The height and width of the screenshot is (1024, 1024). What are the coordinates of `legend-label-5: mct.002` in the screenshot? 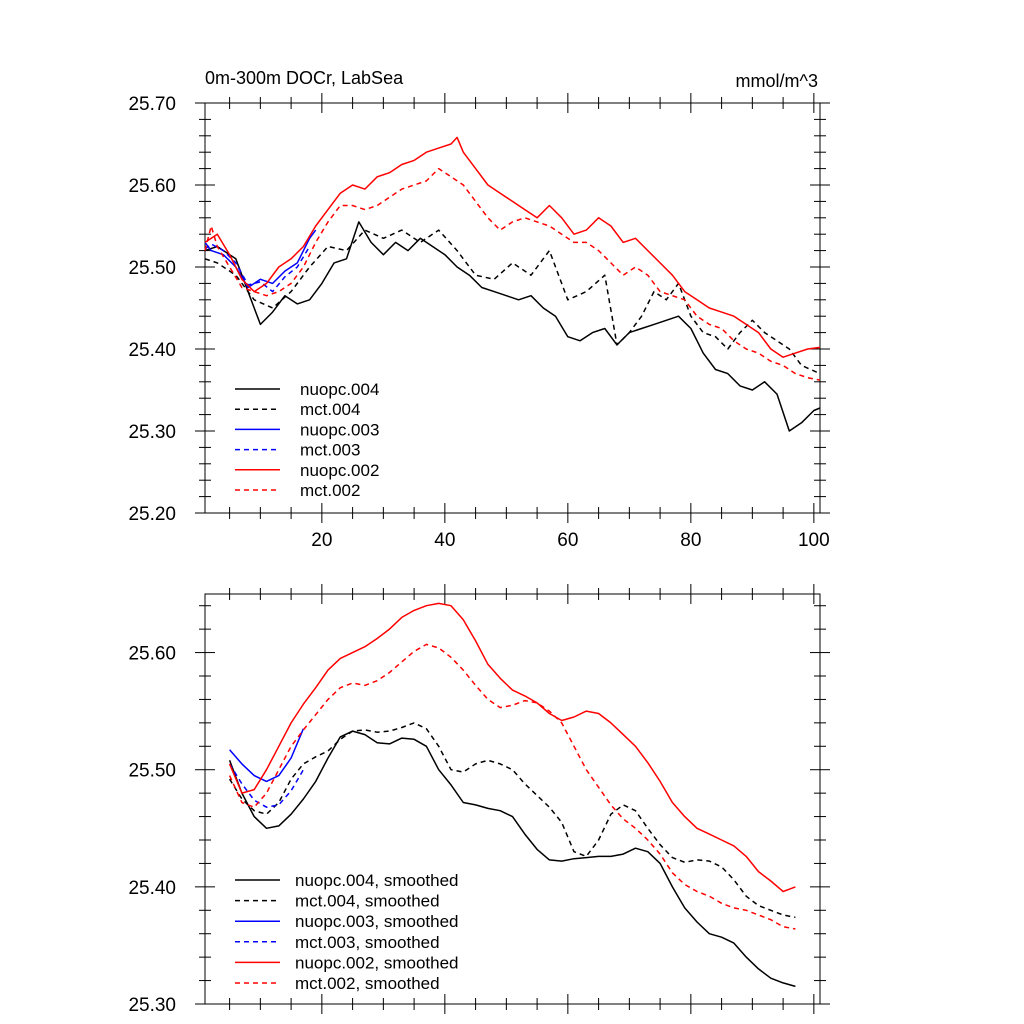 It's located at (330, 490).